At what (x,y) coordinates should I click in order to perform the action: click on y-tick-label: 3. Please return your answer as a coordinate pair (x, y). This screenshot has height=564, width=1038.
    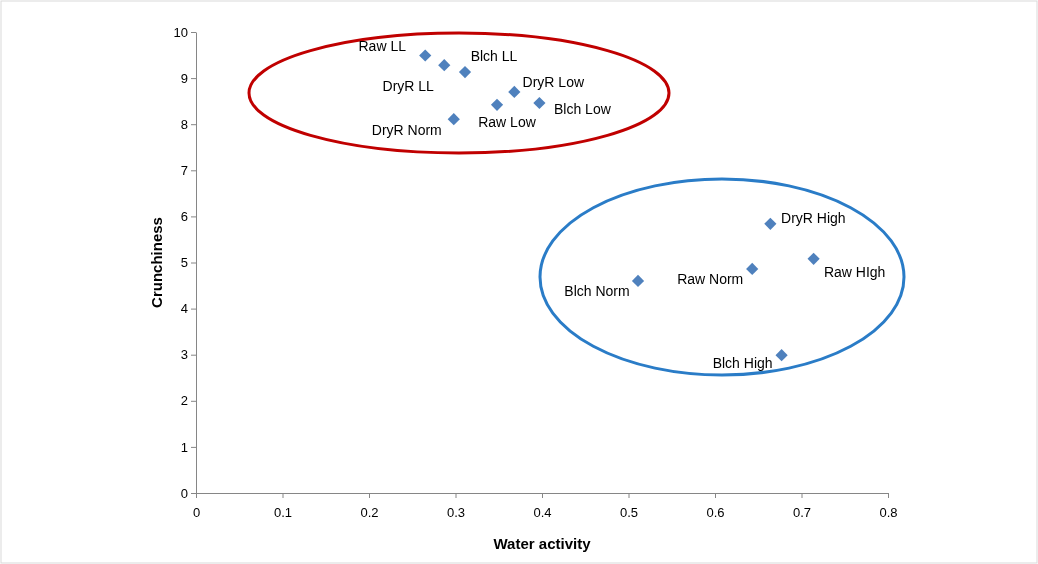
    Looking at the image, I should click on (184, 355).